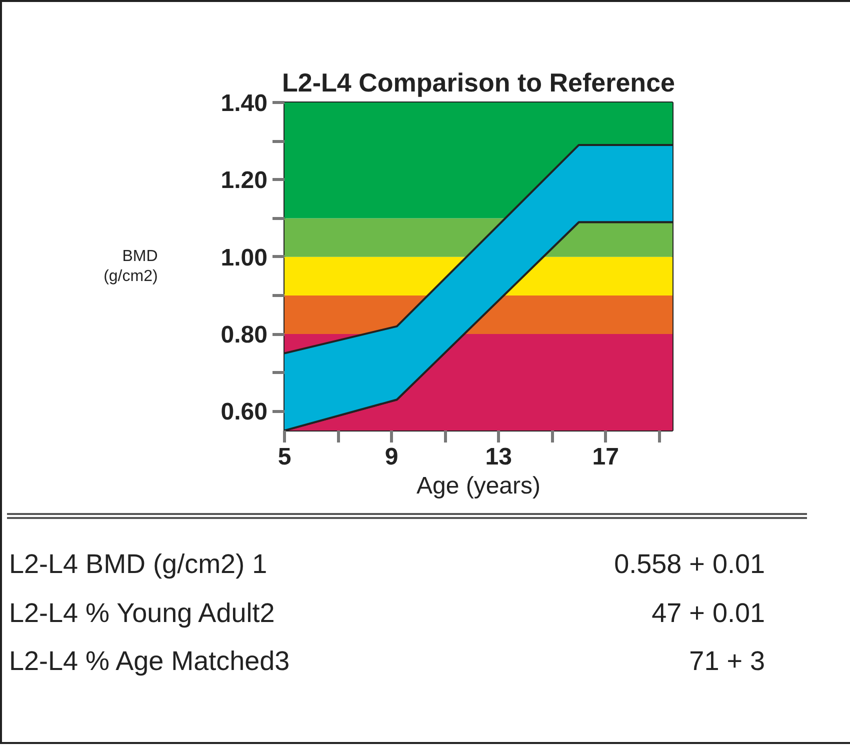 This screenshot has width=850, height=745. Describe the element at coordinates (689, 564) in the screenshot. I see `text: 0.558 + 0.01` at that location.